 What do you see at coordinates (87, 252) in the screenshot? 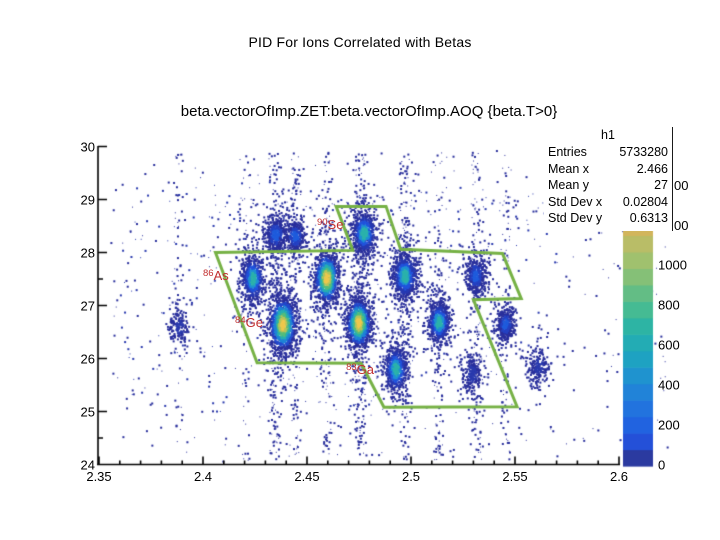
I see `y-axis-tick-label: 28` at bounding box center [87, 252].